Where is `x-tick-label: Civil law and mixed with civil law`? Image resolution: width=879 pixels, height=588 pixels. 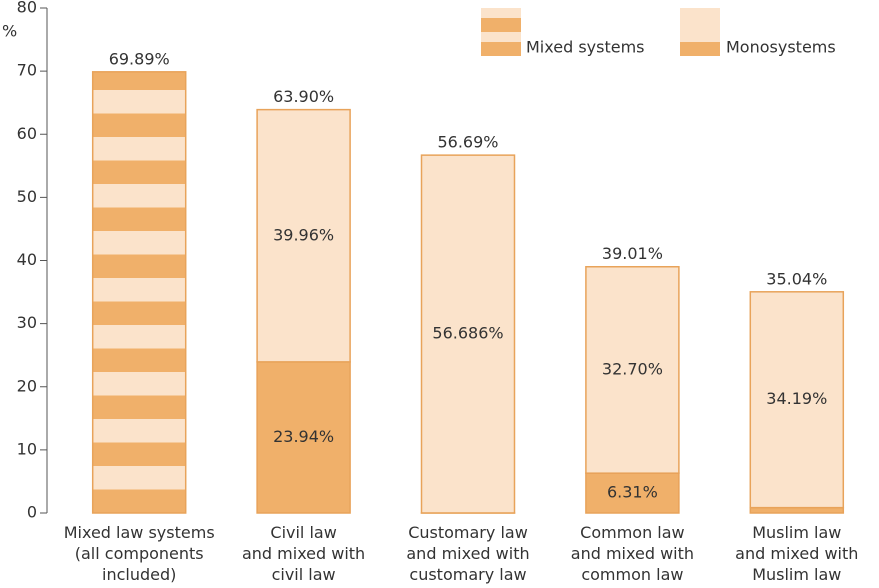 x-tick-label: Civil law and mixed with civil law is located at coordinates (303, 553).